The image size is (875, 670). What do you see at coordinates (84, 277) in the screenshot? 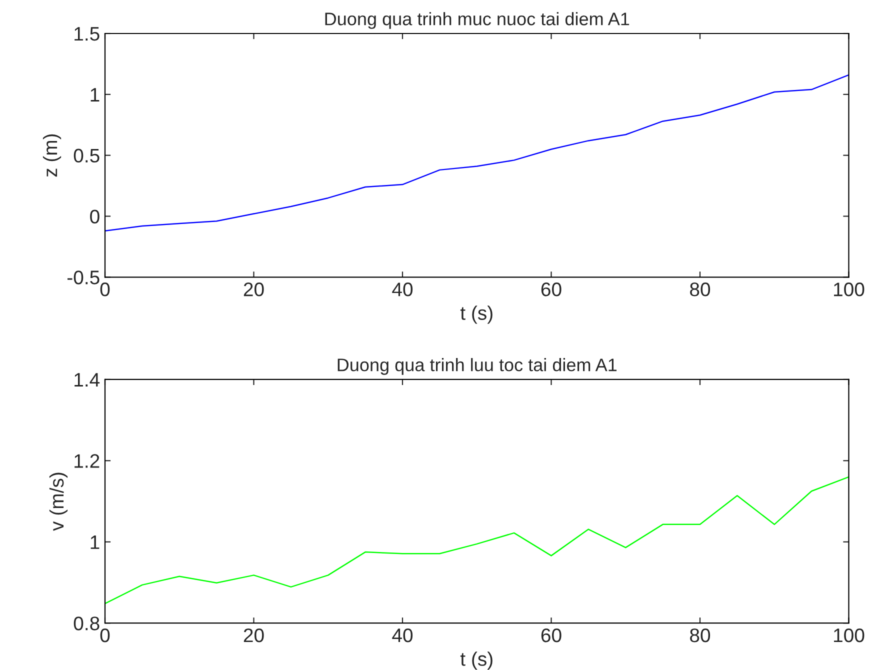
I see `y-tick-label: -0.5` at bounding box center [84, 277].